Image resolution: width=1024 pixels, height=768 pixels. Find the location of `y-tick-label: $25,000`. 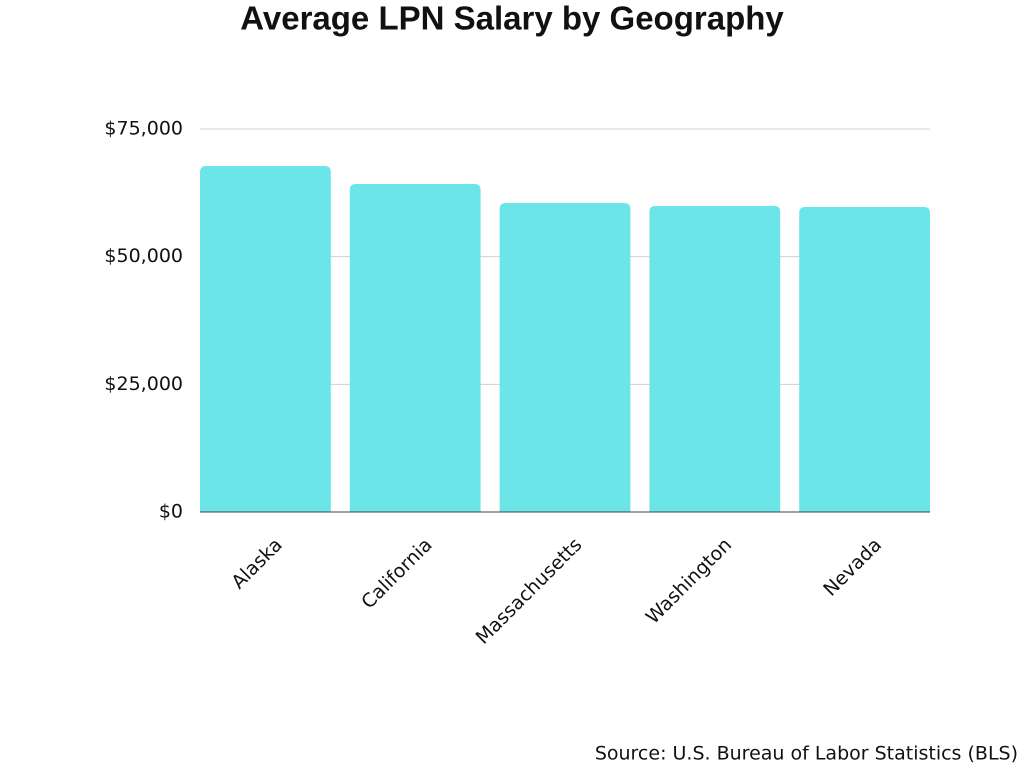

y-tick-label: $25,000 is located at coordinates (143, 384).